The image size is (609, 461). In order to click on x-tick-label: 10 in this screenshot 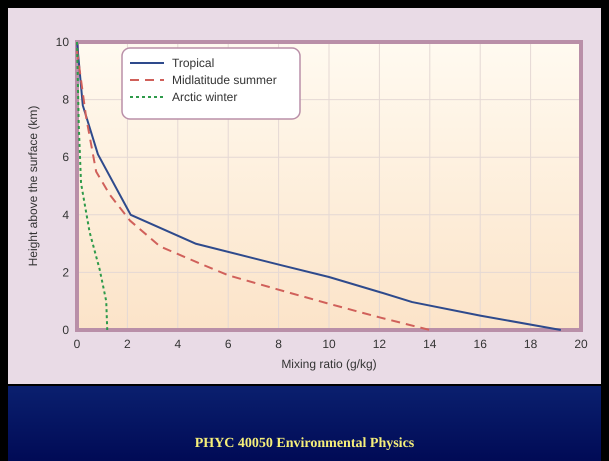, I will do `click(329, 344)`.